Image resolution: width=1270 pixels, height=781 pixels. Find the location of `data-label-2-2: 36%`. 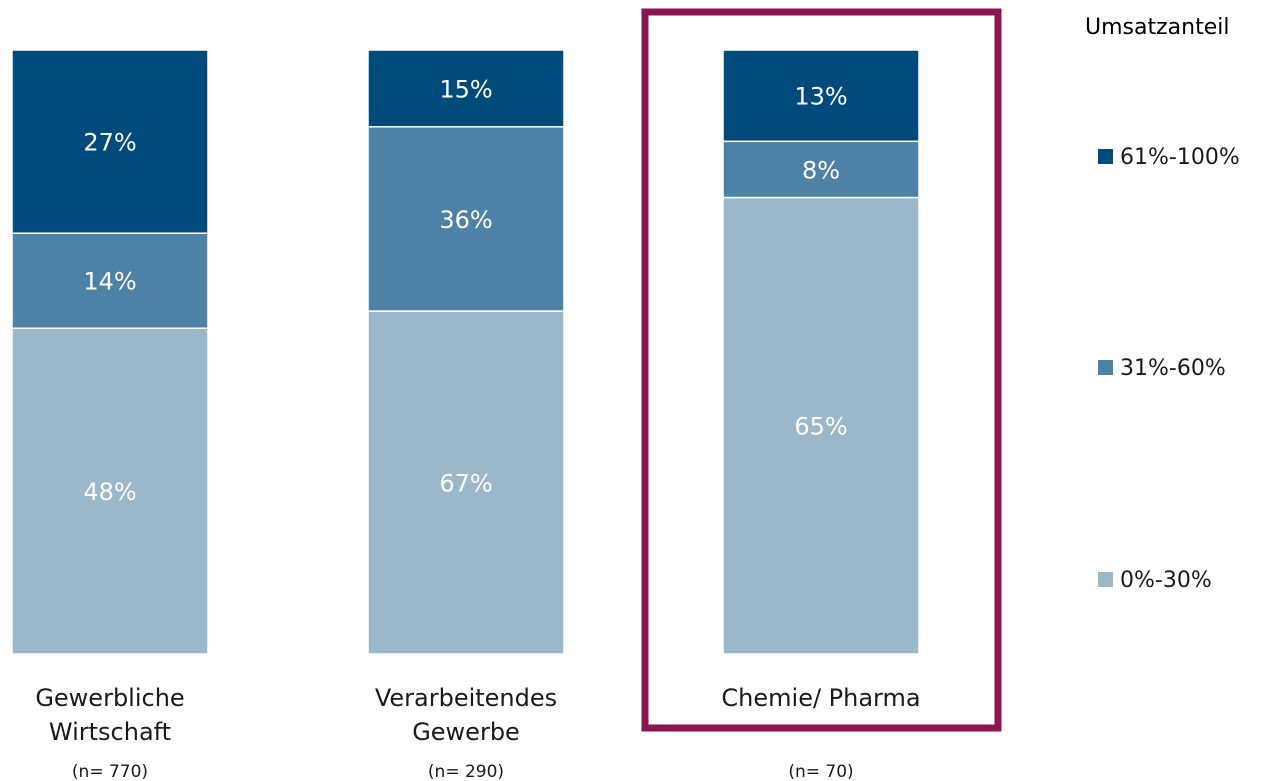

data-label-2-2: 36% is located at coordinates (465, 220).